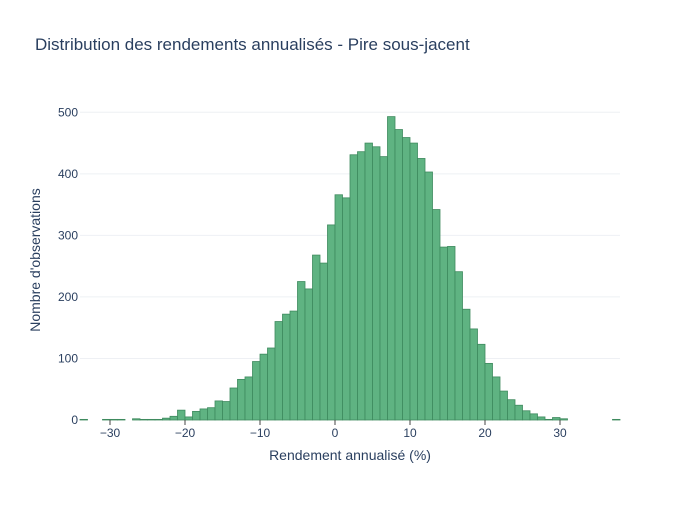  I want to click on y-tick-label: 300, so click(68, 235).